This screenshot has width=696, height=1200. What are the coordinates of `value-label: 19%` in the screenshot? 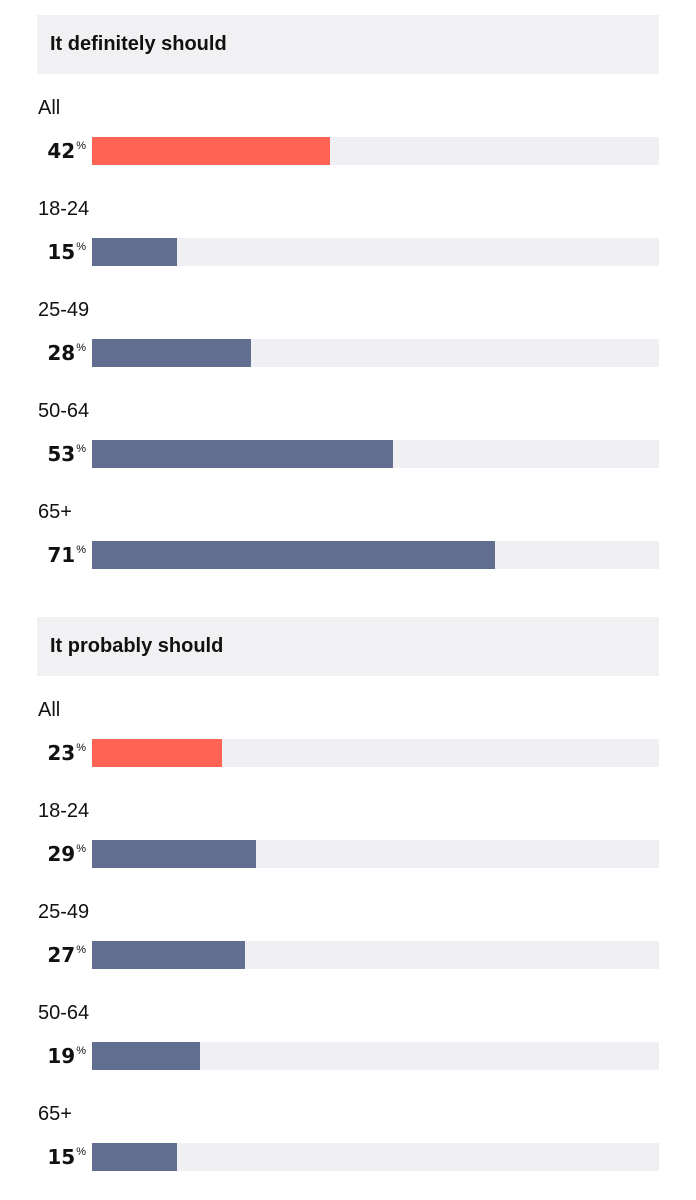 It's located at (61, 1056).